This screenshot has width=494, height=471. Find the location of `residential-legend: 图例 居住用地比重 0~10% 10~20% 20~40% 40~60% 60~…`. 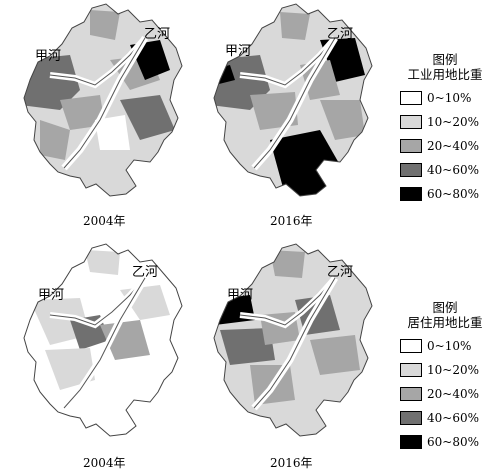

residential-legend: 图例 居住用地比重 0~10% 10~20% 20~40% 40~60% 60~… is located at coordinates (445, 378).